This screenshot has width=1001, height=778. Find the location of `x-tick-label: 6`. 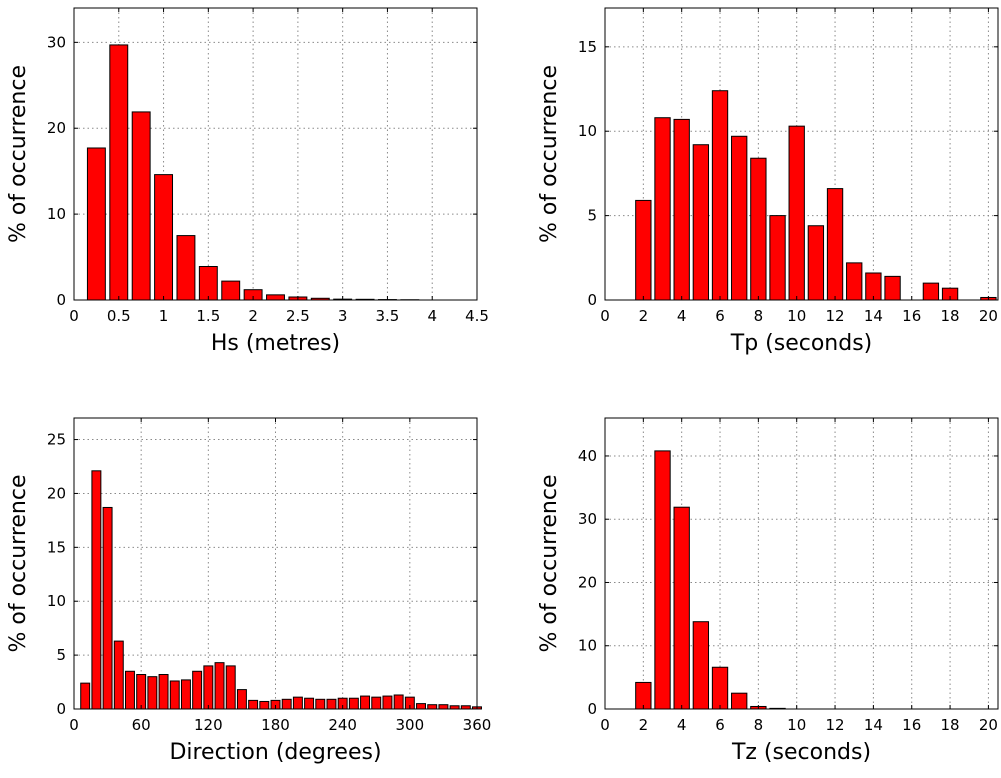

x-tick-label: 6 is located at coordinates (720, 725).